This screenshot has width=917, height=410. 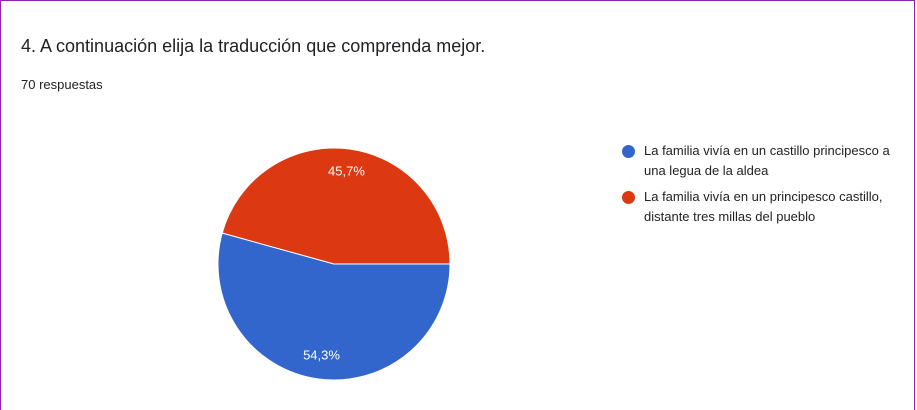 What do you see at coordinates (321, 354) in the screenshot?
I see `slice-label: 54,3%` at bounding box center [321, 354].